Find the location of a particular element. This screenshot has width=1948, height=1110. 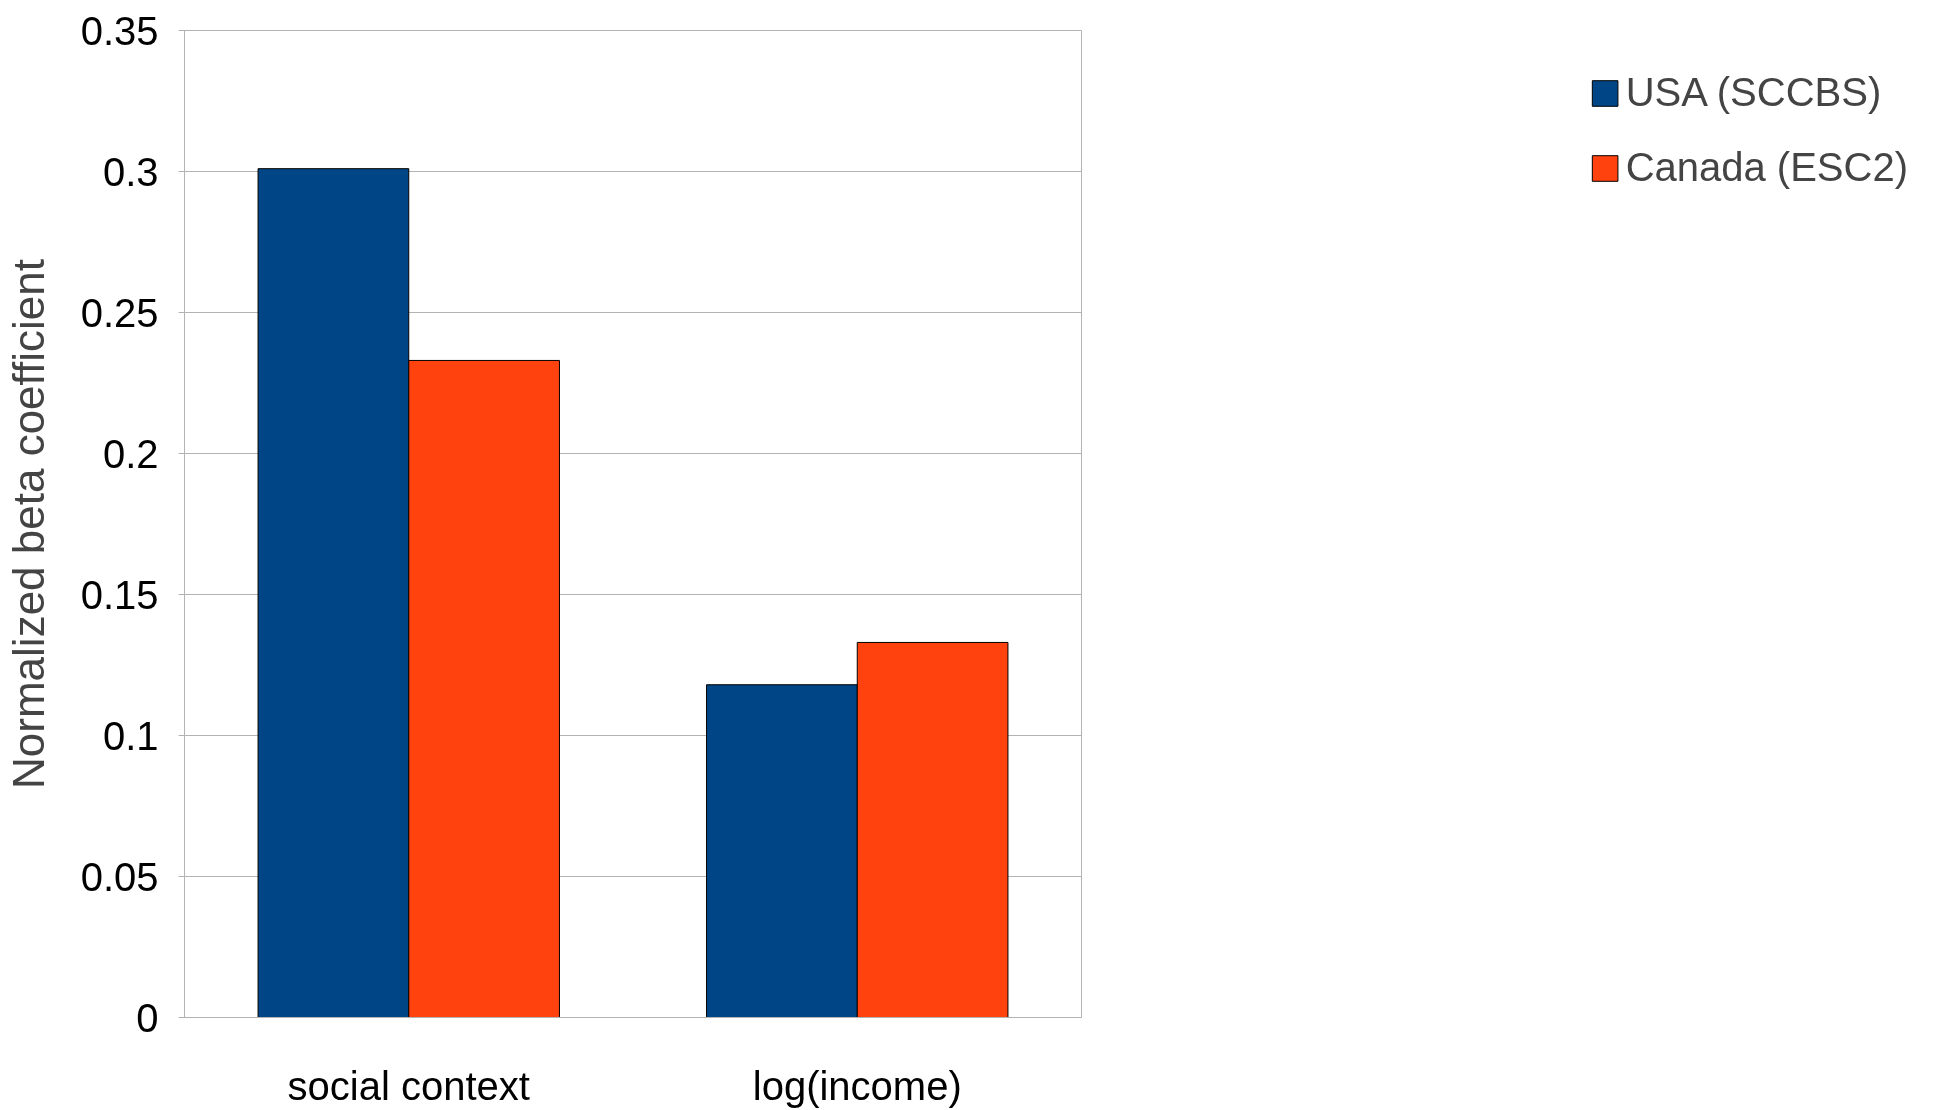

x-tick-label: log(income) is located at coordinates (857, 1085).